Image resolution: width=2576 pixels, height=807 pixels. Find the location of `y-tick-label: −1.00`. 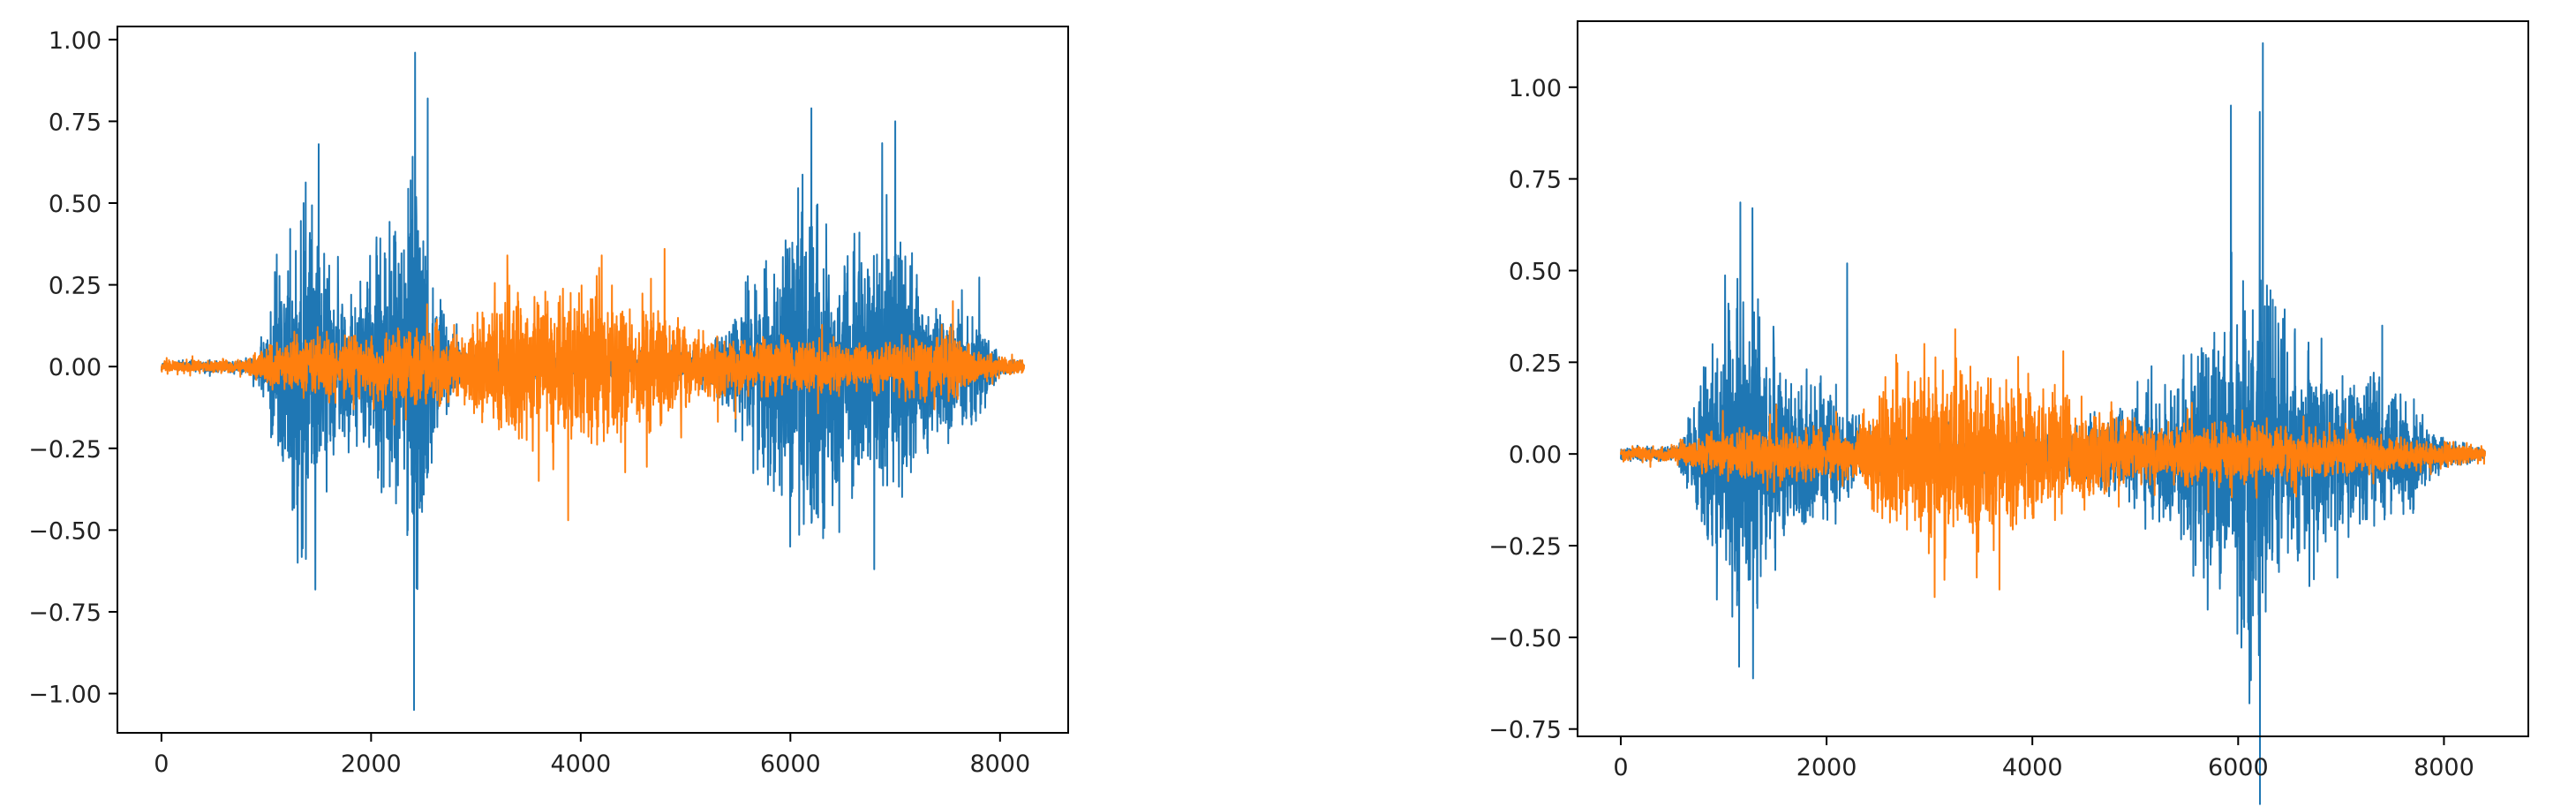

y-tick-label: −1.00 is located at coordinates (65, 695).